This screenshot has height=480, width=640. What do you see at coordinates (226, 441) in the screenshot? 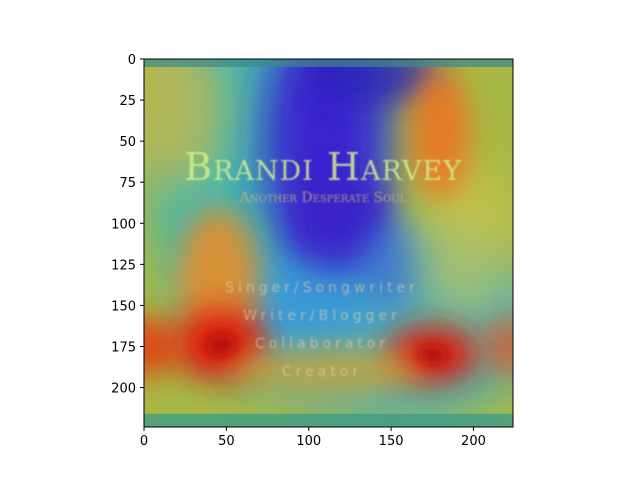
I see `x-tick-label: 50` at bounding box center [226, 441].